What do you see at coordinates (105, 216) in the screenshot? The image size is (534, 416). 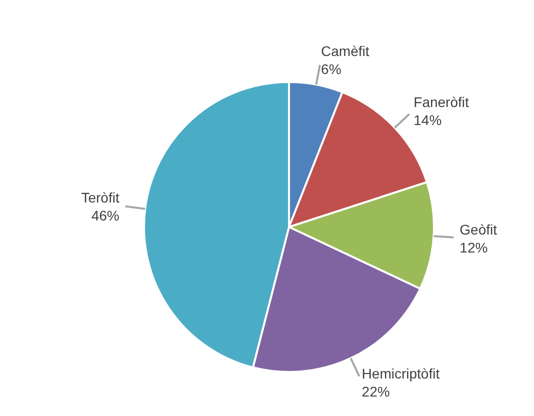 I see `data-label: 46%` at bounding box center [105, 216].